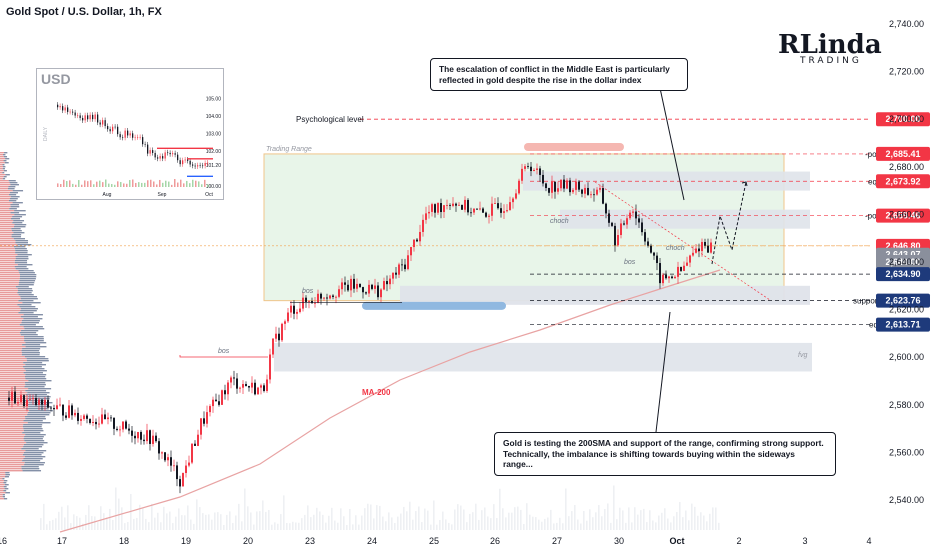  I want to click on x-tick-label: 18, so click(124, 541).